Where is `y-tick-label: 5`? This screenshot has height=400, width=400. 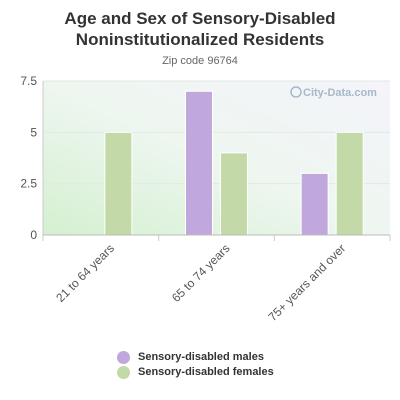 y-tick-label: 5 is located at coordinates (33, 132).